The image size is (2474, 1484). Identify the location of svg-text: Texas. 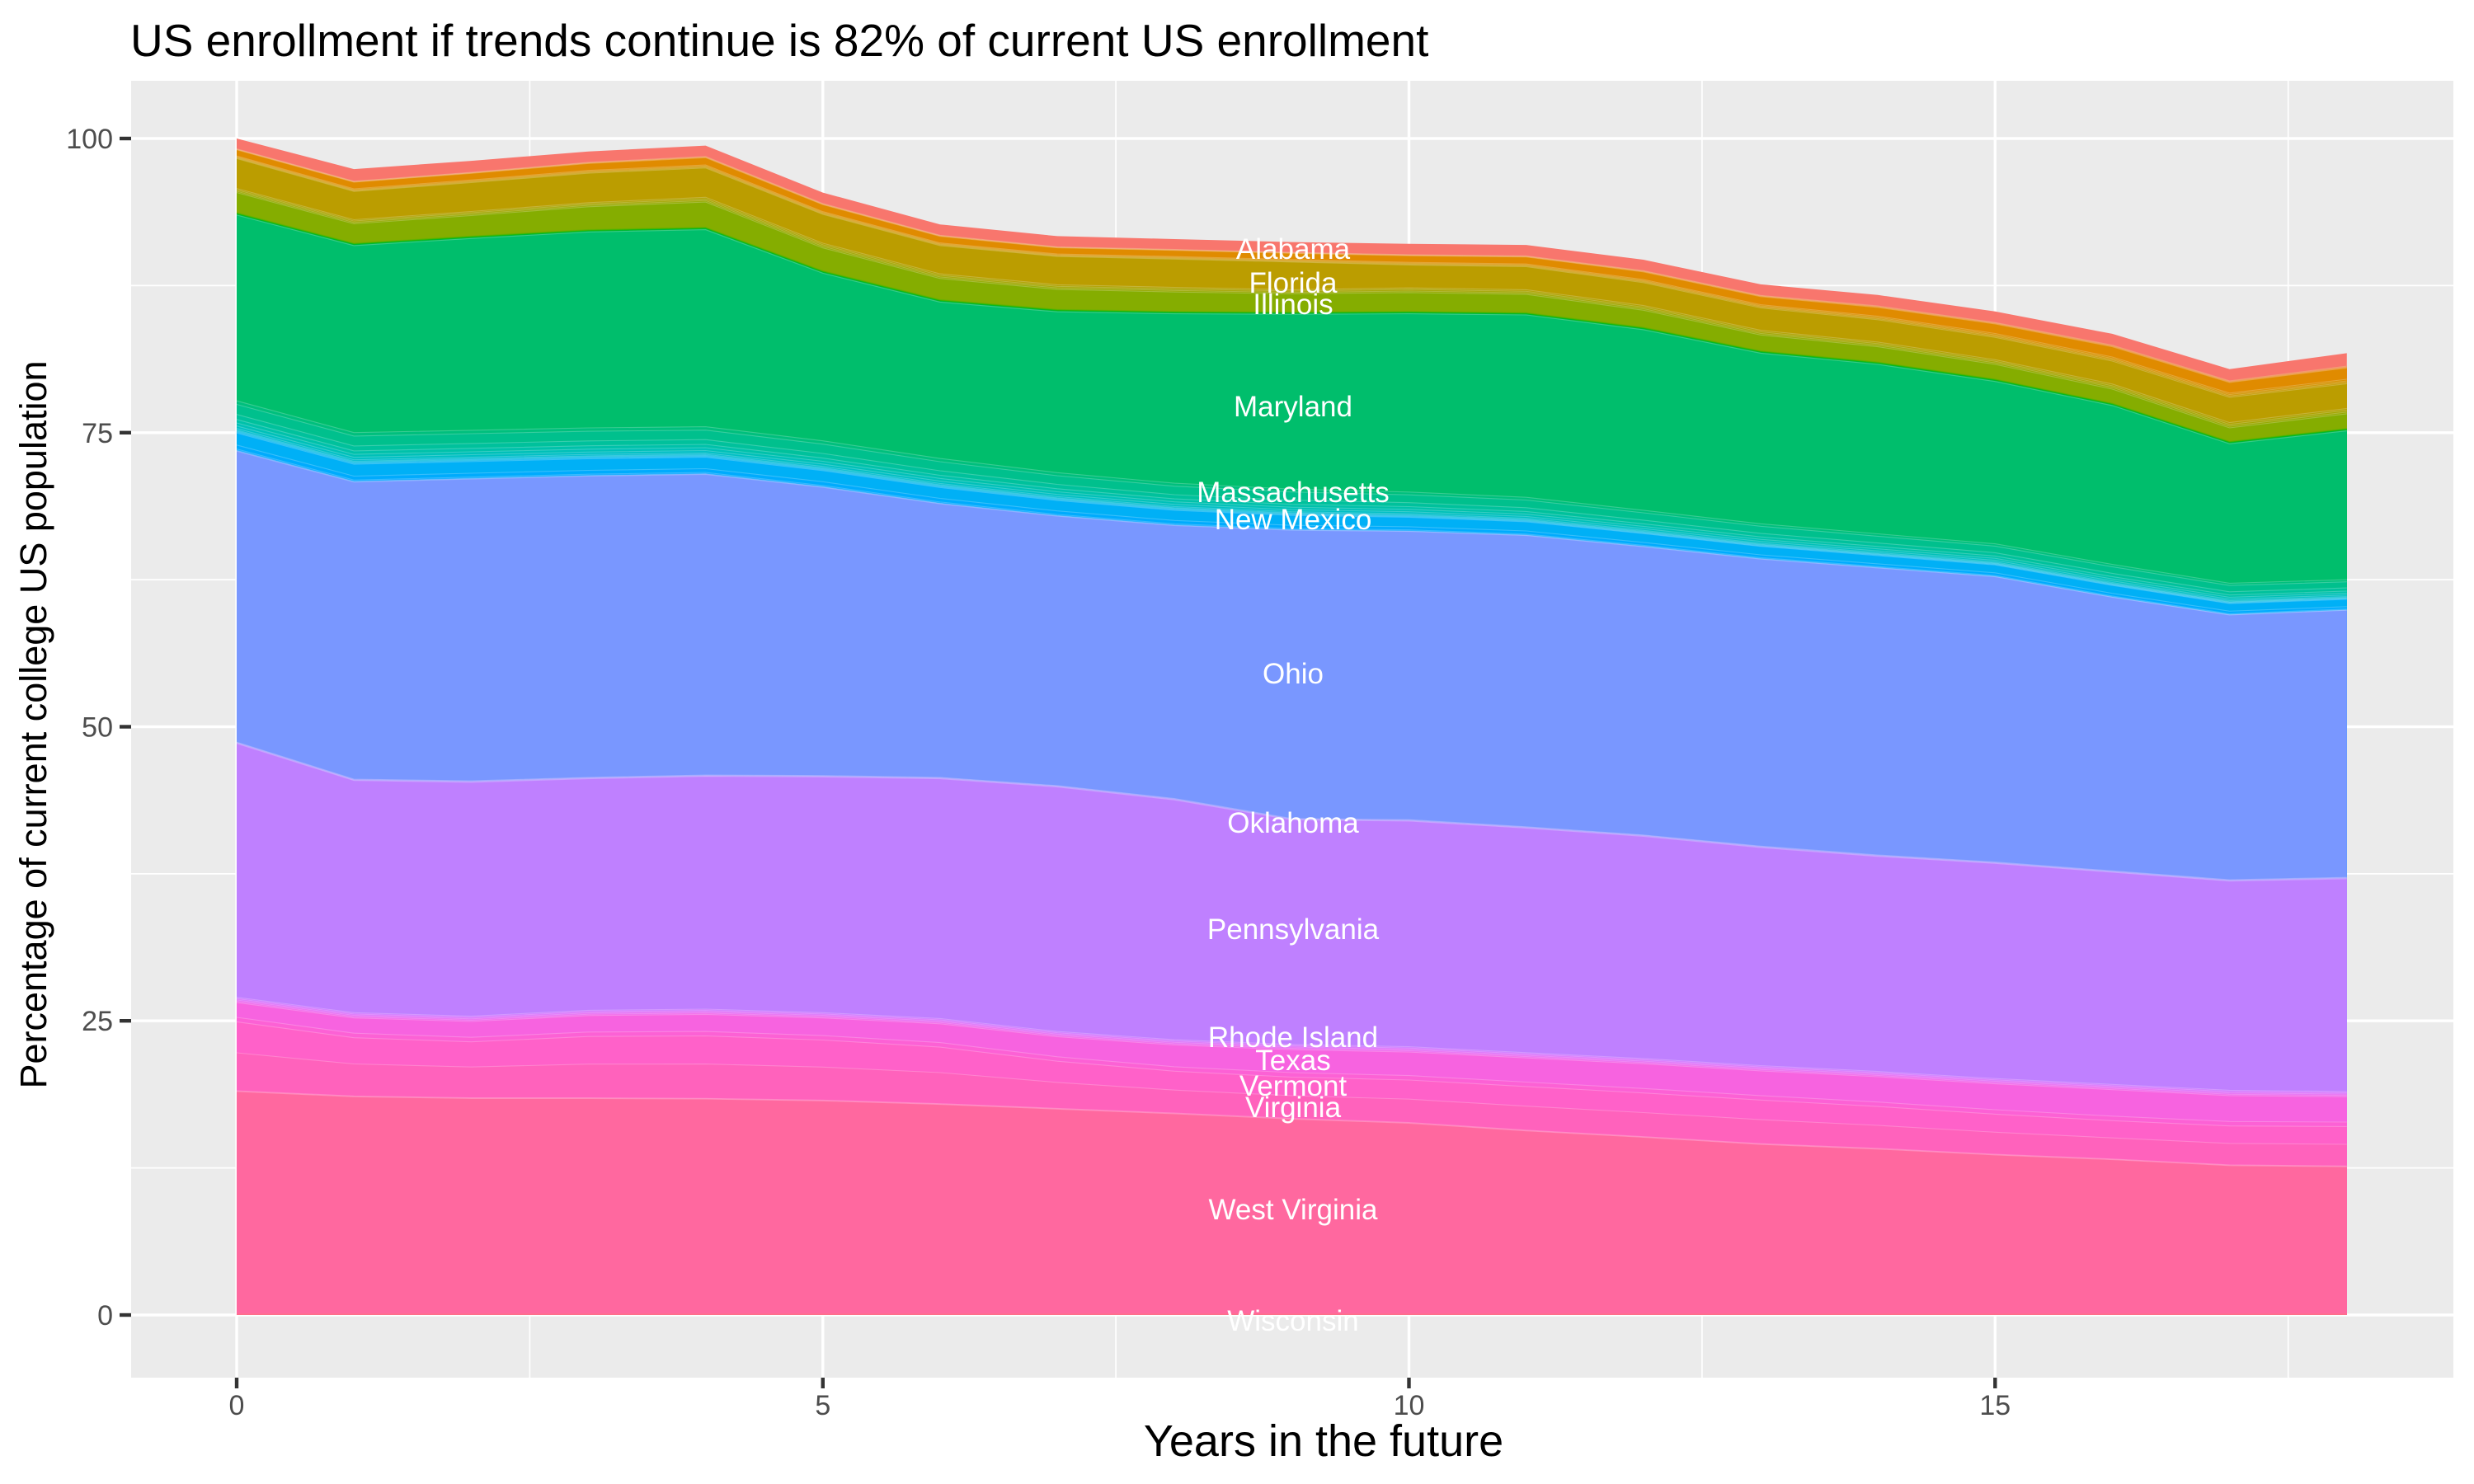
(1292, 1061).